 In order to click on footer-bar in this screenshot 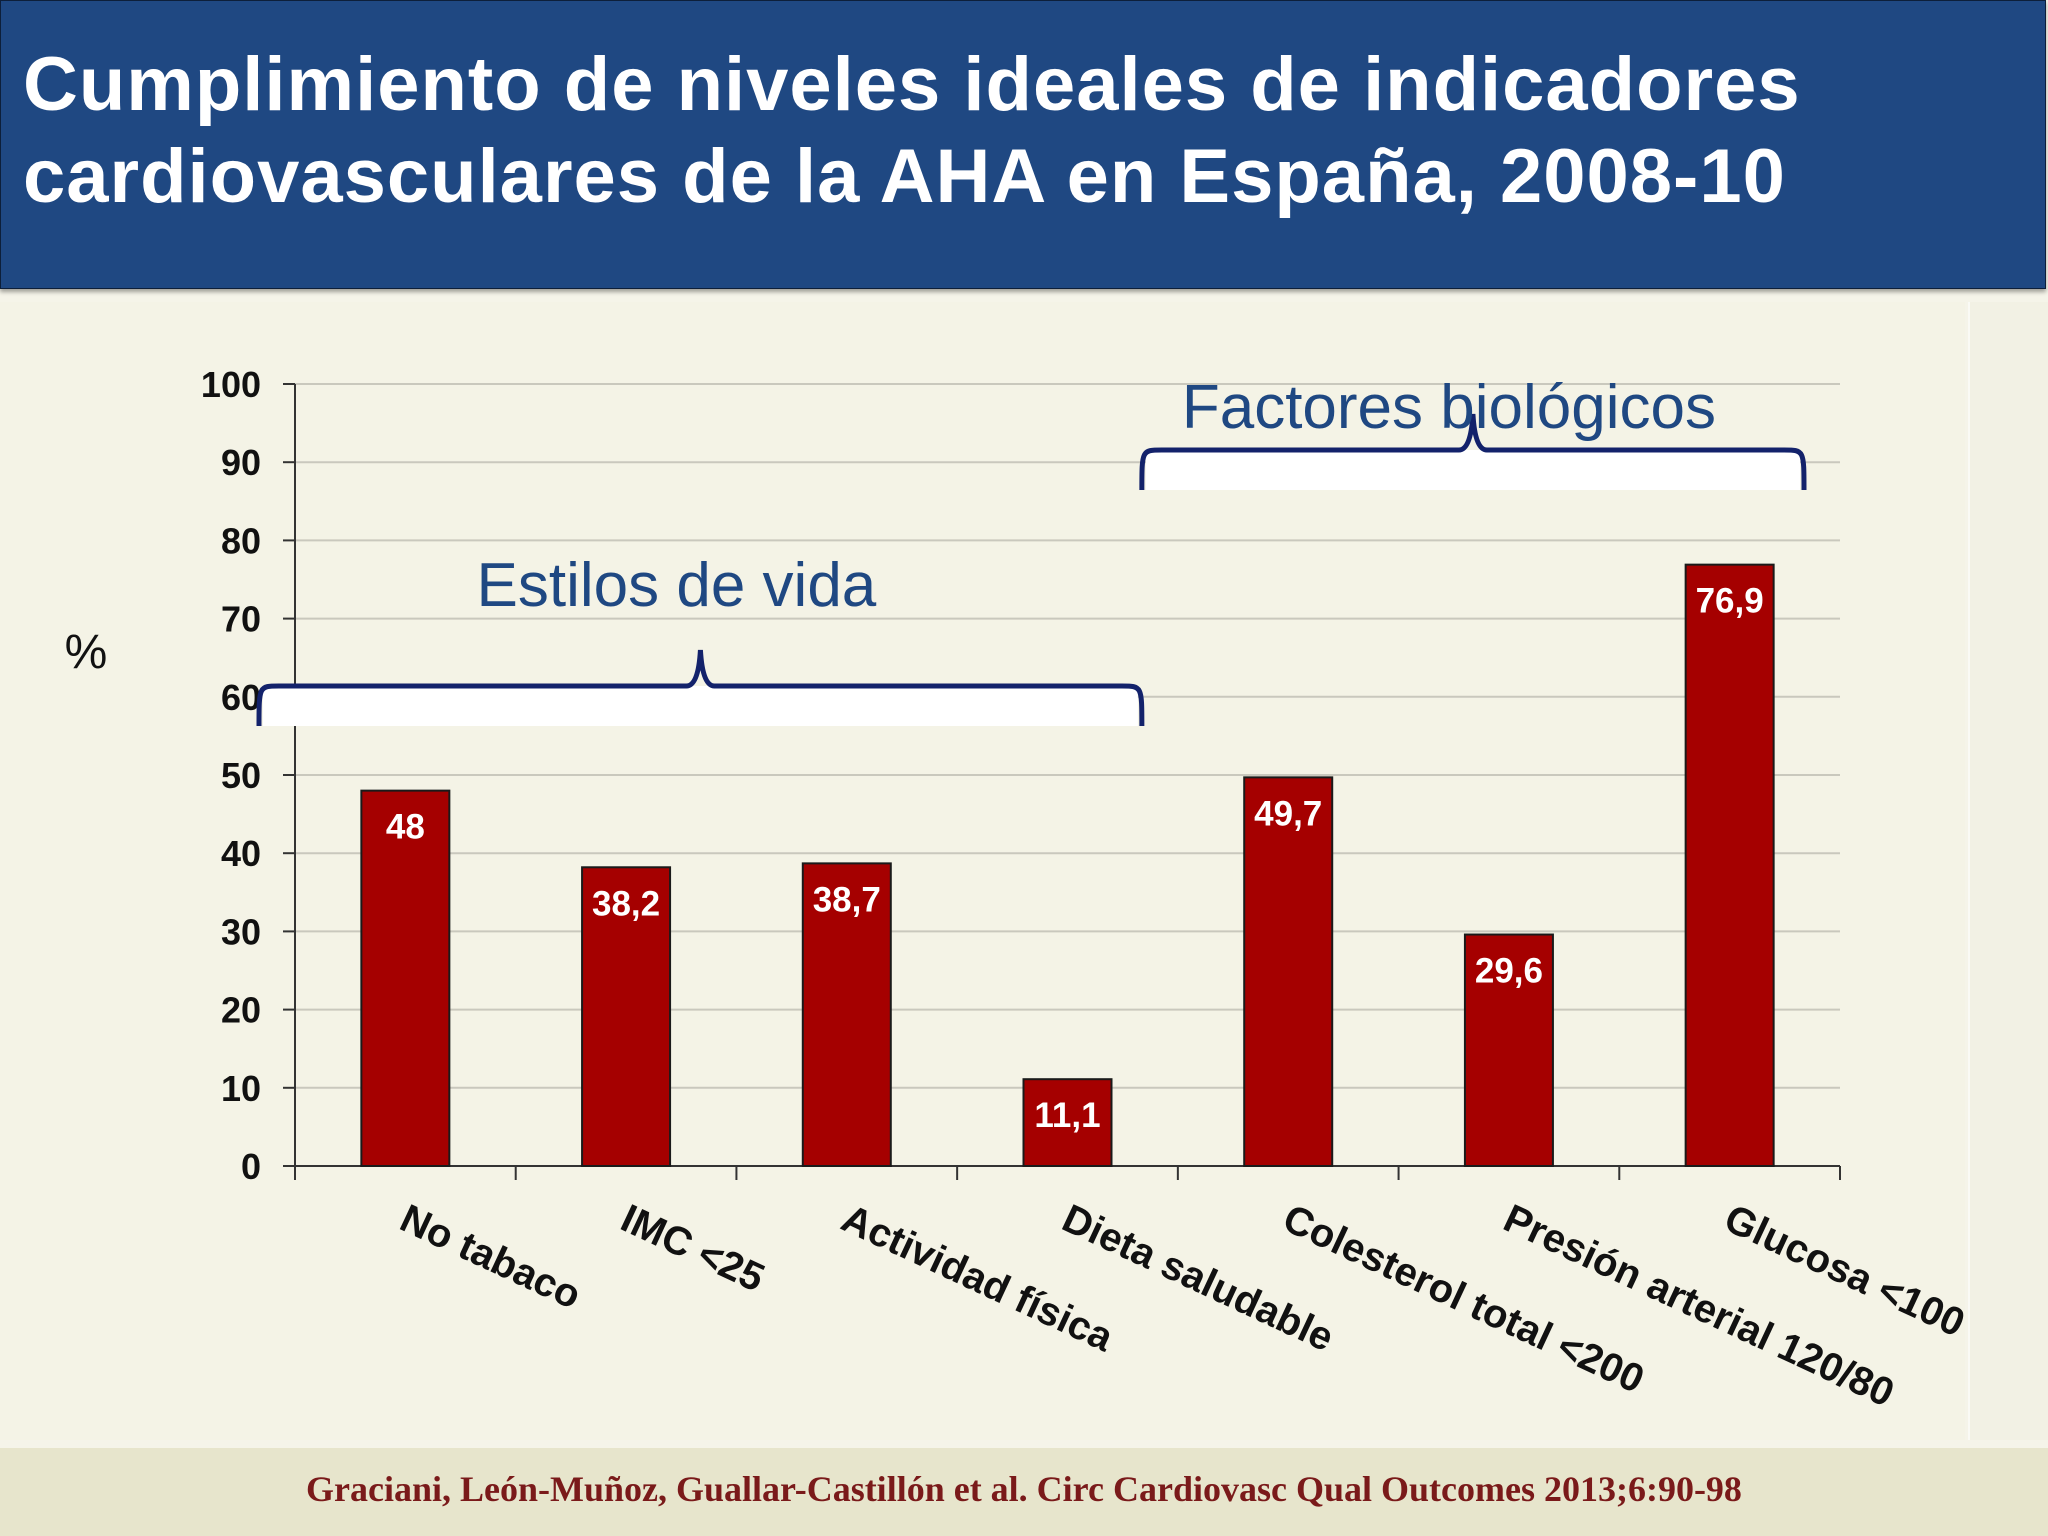, I will do `click(1024, 1492)`.